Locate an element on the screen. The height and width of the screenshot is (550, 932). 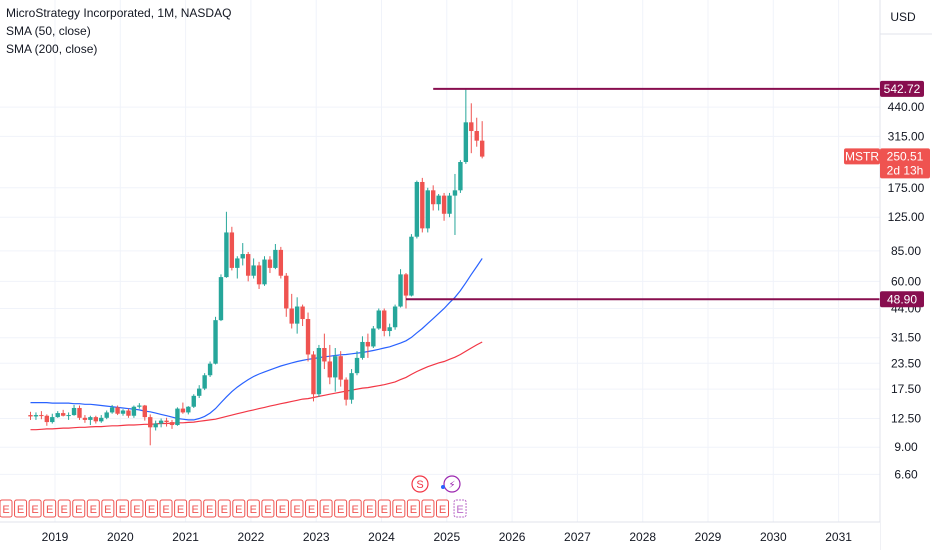
next-earnings-box is located at coordinates (460, 508).